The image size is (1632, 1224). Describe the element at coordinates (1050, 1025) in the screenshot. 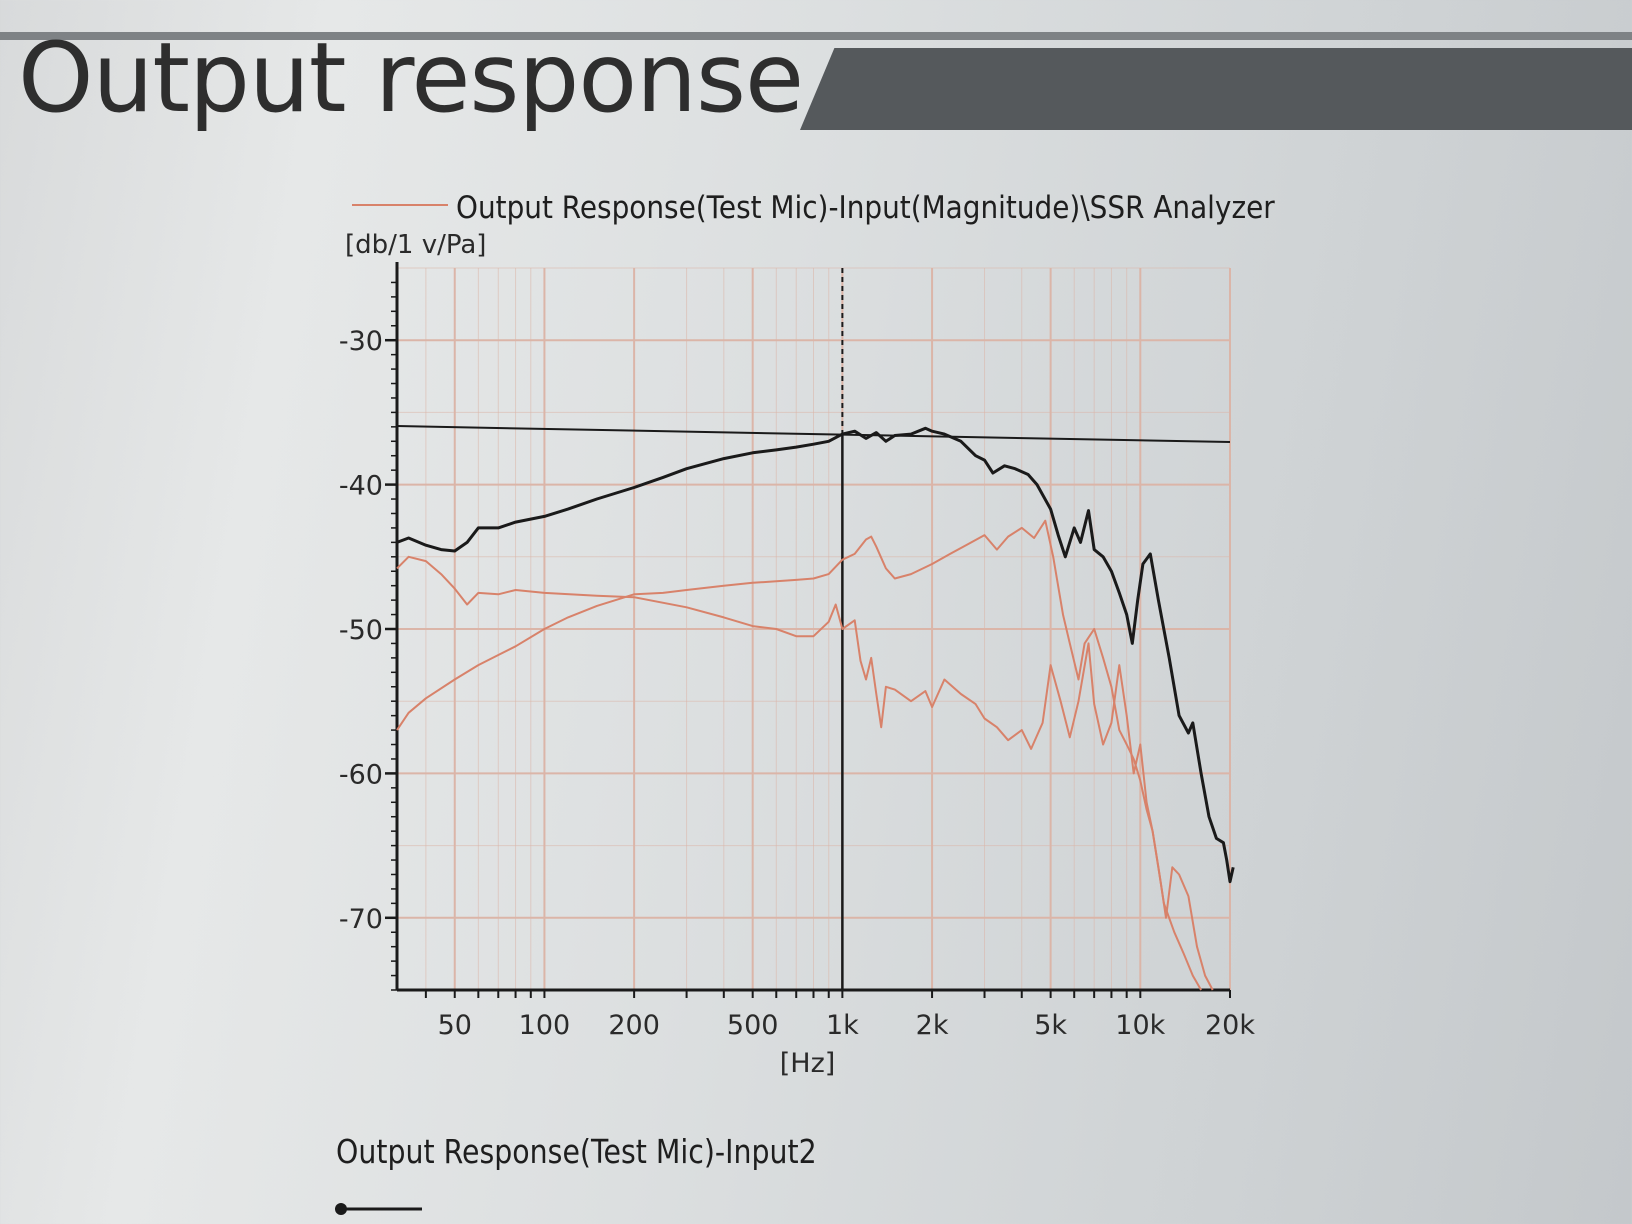

I see `x-tick-label: 5k` at that location.